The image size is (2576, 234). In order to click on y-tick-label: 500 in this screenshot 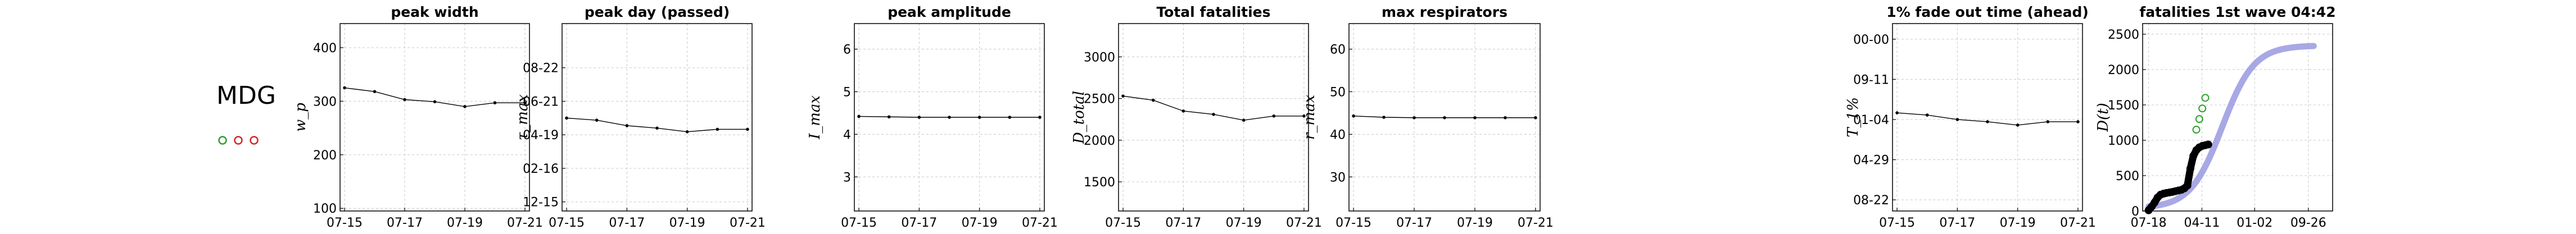, I will do `click(2127, 176)`.